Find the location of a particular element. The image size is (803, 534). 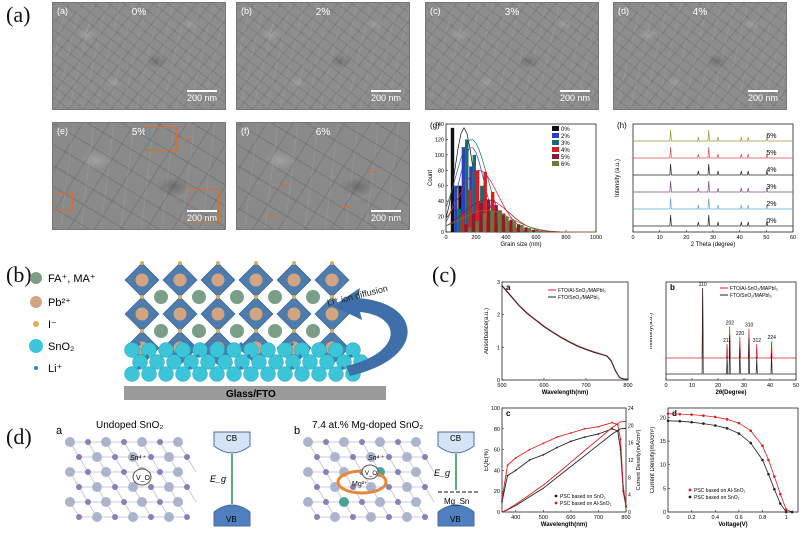

legend-label: PSC based on SnO₂ is located at coordinates (583, 497).